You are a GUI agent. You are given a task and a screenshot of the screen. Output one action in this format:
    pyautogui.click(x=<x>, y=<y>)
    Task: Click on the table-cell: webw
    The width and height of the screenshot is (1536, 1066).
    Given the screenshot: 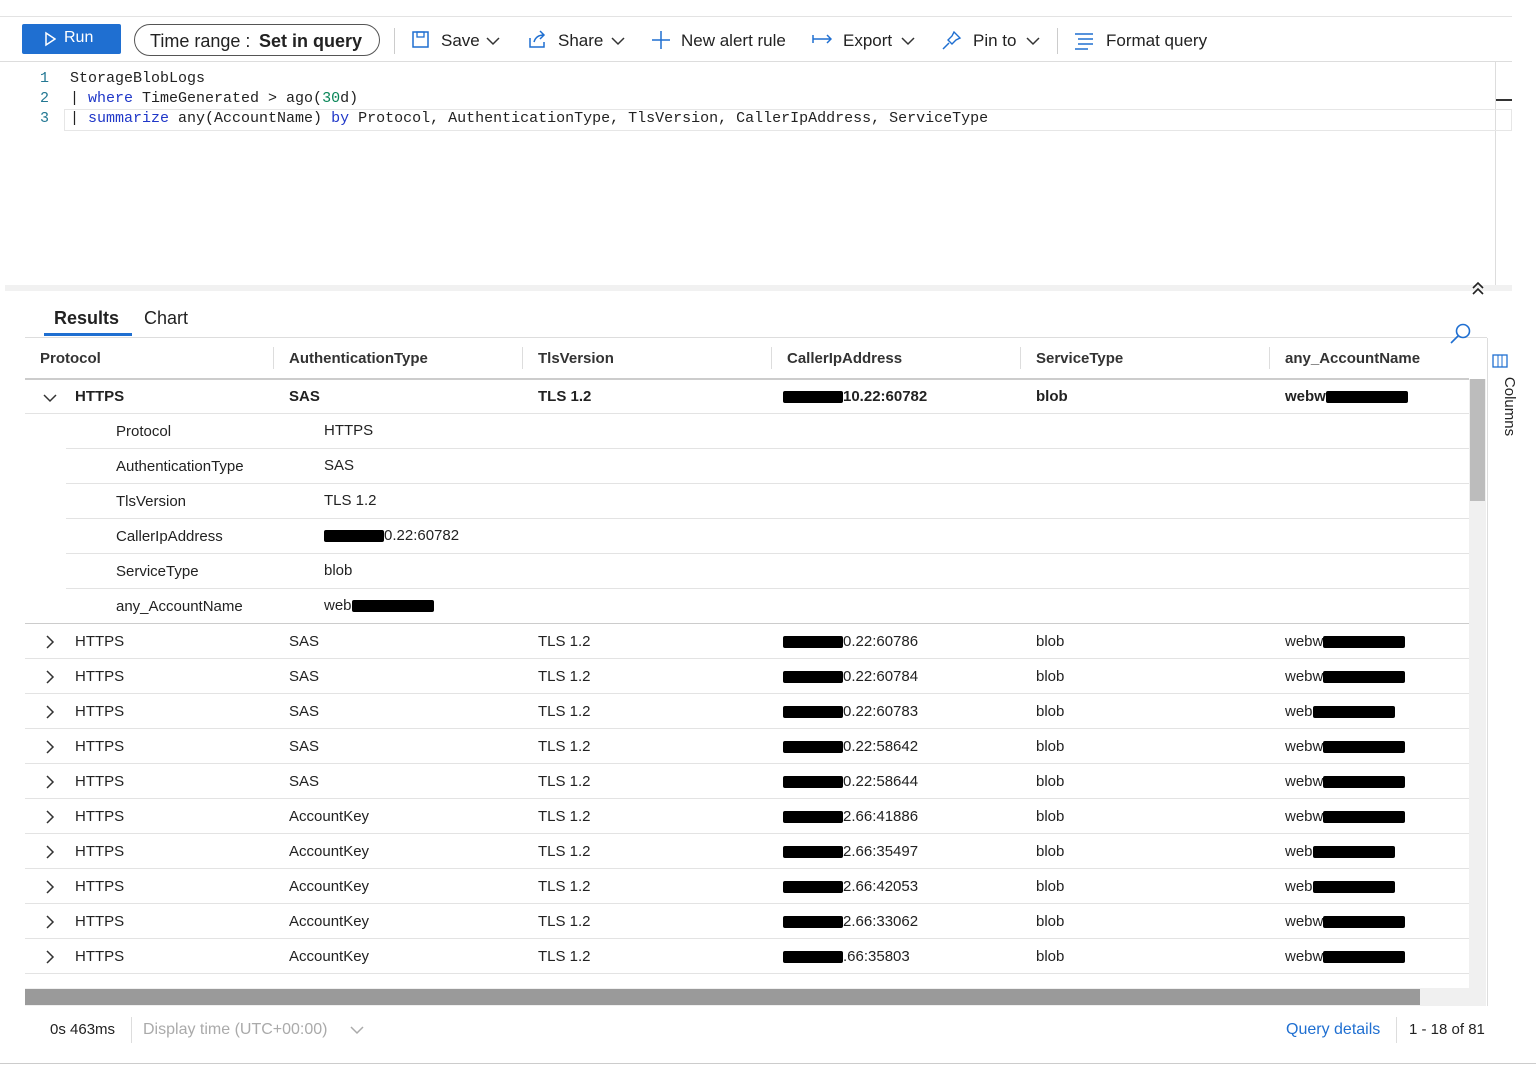 What is the action you would take?
    pyautogui.click(x=1345, y=921)
    